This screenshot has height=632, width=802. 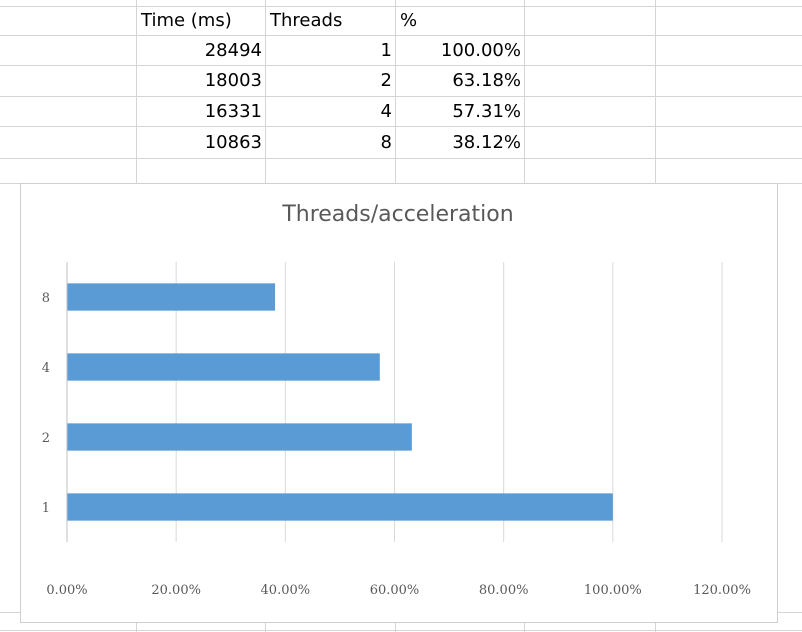 I want to click on y-tick-label: 4, so click(x=46, y=368).